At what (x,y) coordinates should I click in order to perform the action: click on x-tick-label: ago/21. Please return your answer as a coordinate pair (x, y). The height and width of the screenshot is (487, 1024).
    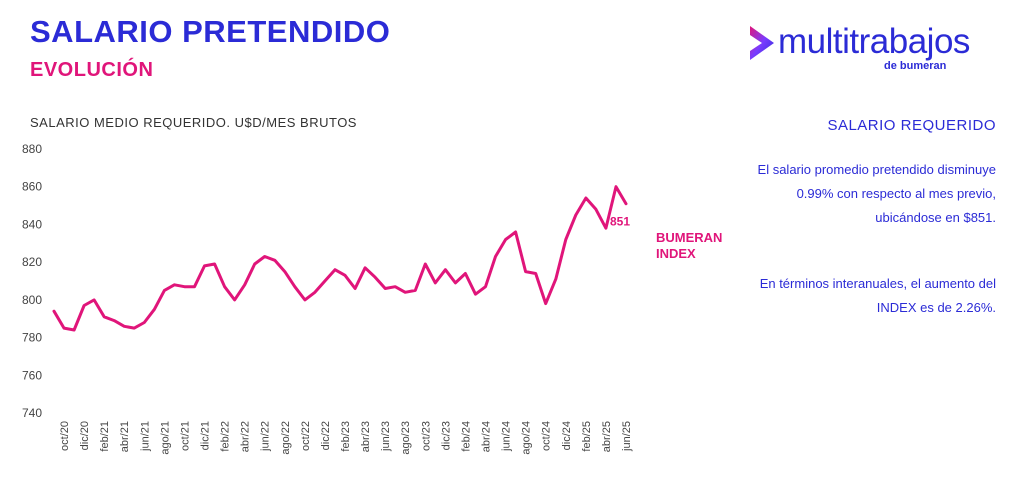
    Looking at the image, I should click on (165, 438).